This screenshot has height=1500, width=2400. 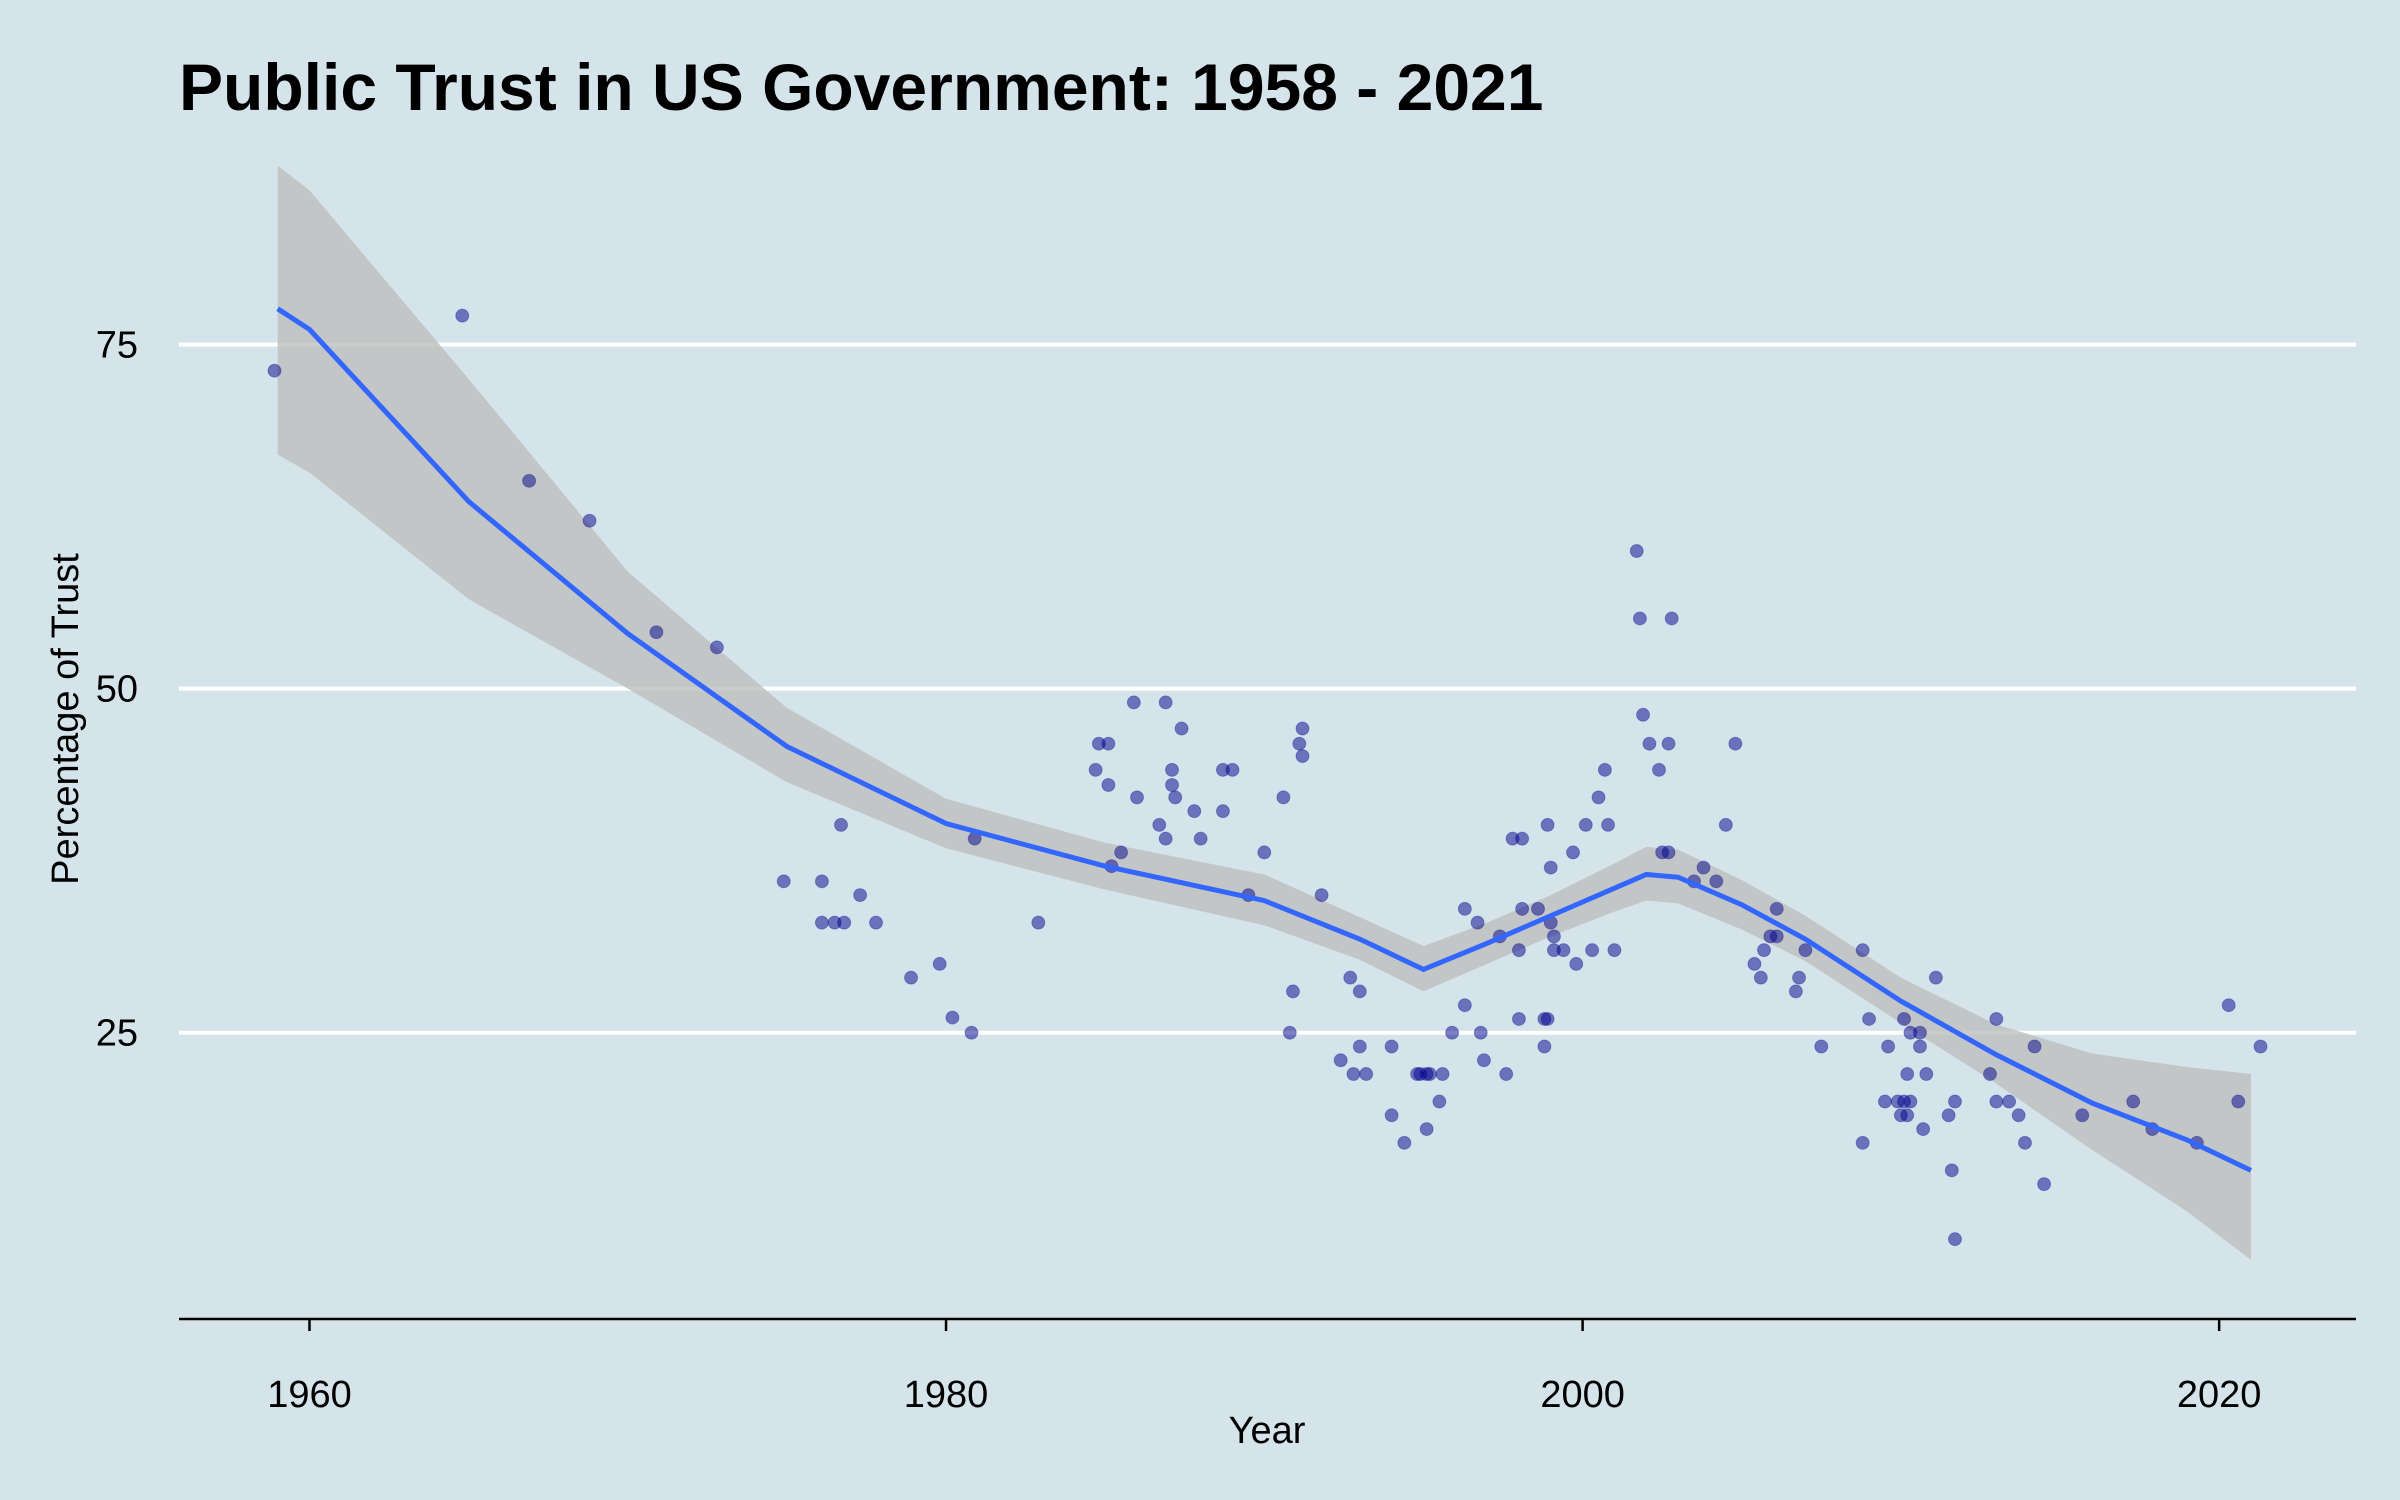 What do you see at coordinates (117, 1034) in the screenshot?
I see `y-tick-label: 25` at bounding box center [117, 1034].